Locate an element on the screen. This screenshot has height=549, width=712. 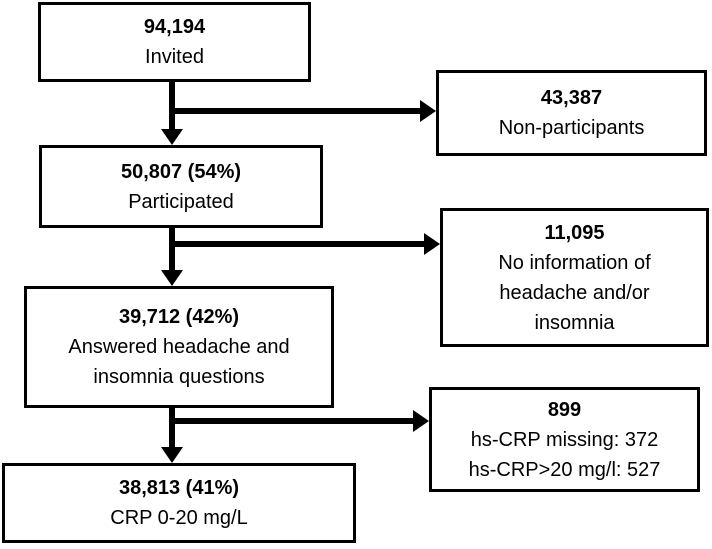
excluded-crp-line1: hs-CRP missing: 372 is located at coordinates (564, 439).